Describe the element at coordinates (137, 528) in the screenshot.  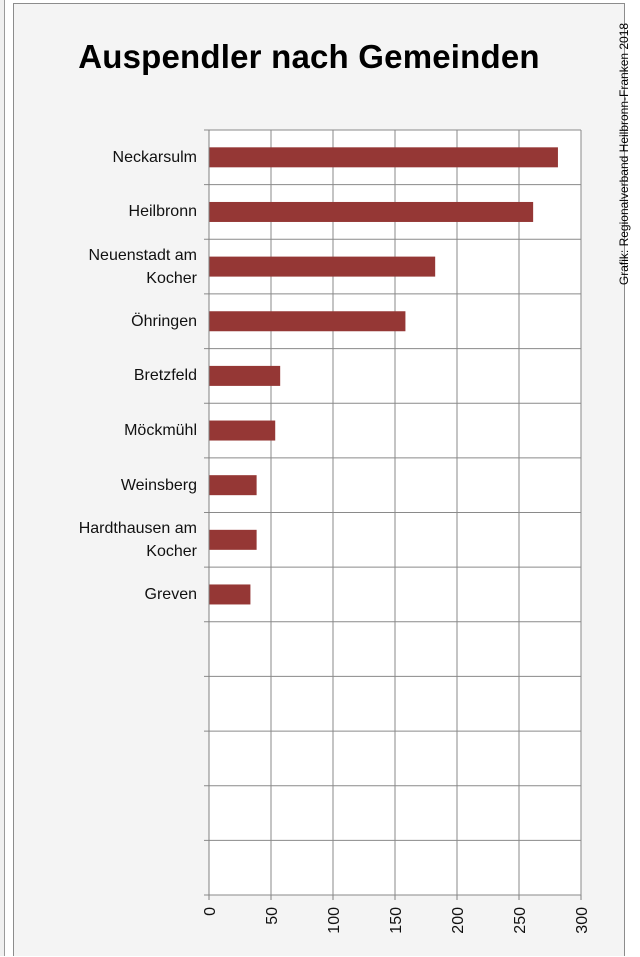
I see `category-label-line: Hardthausen am` at that location.